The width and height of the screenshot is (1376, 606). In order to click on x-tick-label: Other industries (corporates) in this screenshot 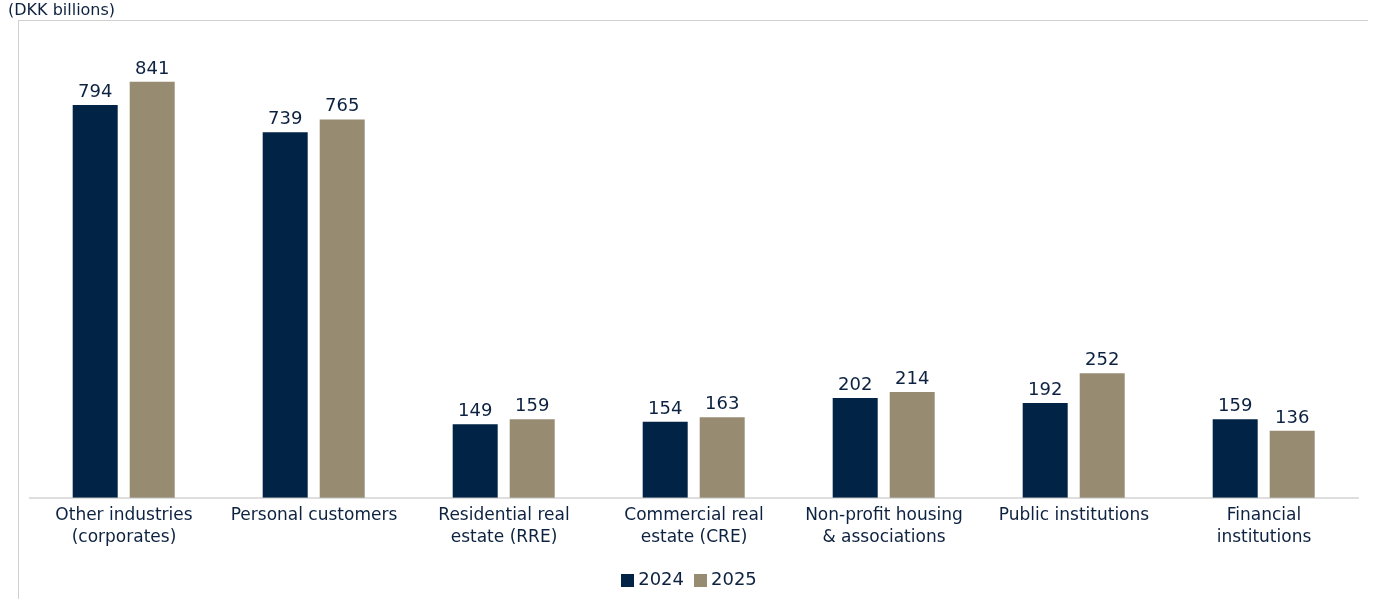, I will do `click(124, 525)`.